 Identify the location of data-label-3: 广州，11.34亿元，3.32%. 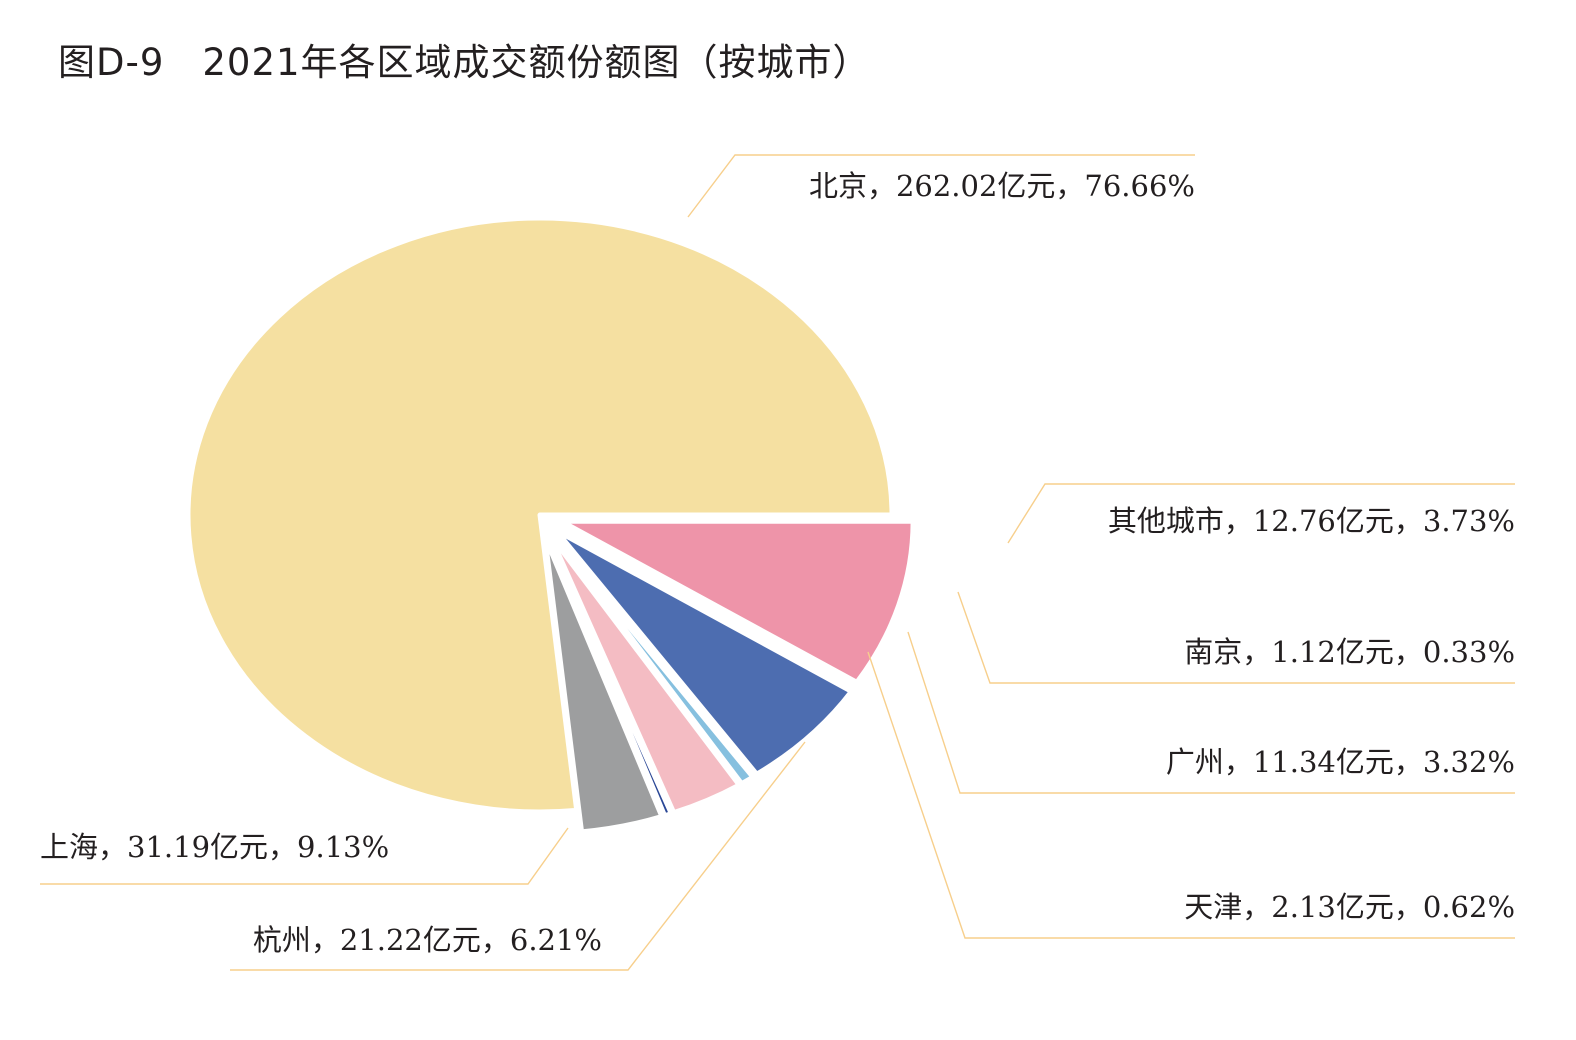
(1340, 762).